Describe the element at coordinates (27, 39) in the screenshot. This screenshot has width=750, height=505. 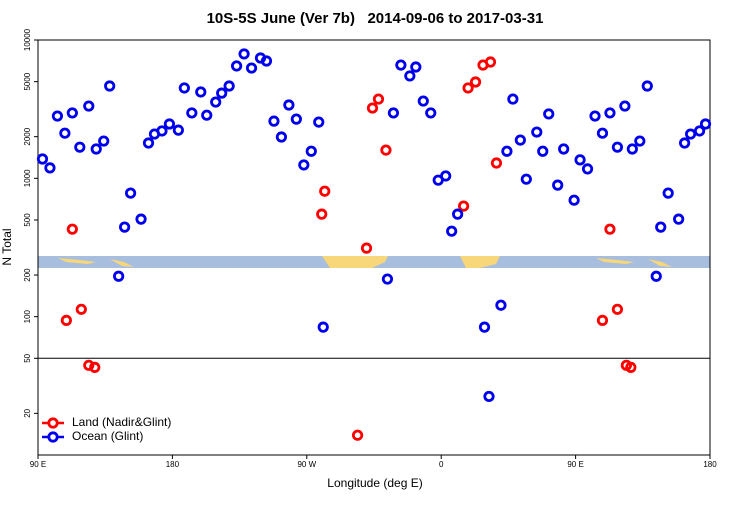
I see `y-tick-label: 10000` at that location.